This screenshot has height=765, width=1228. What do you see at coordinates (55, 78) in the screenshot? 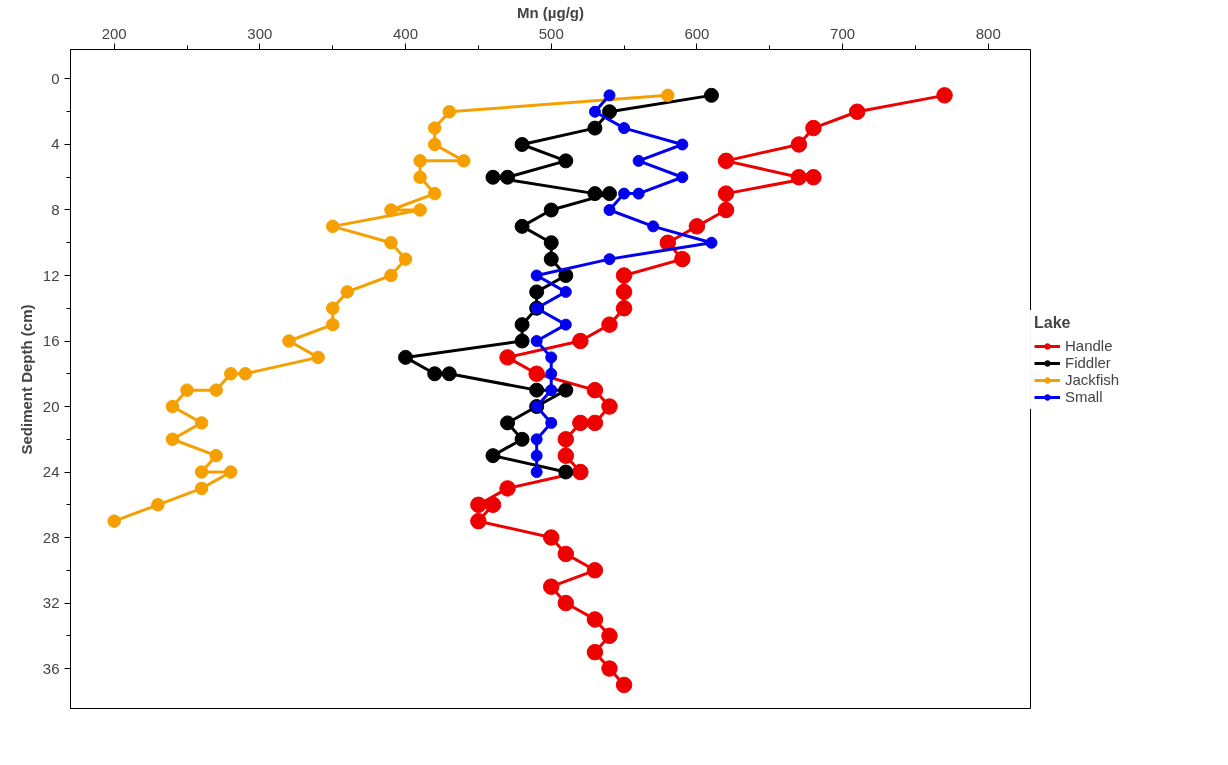
I see `y-tick-label: 0` at bounding box center [55, 78].